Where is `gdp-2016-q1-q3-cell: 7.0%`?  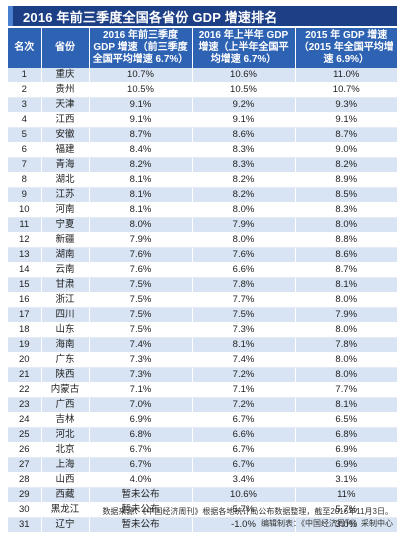
gdp-2016-q1-q3-cell: 7.0% is located at coordinates (141, 405).